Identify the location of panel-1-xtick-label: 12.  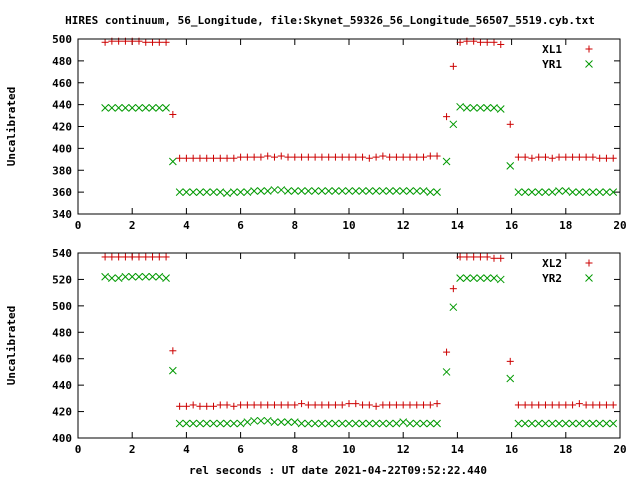
(403, 225).